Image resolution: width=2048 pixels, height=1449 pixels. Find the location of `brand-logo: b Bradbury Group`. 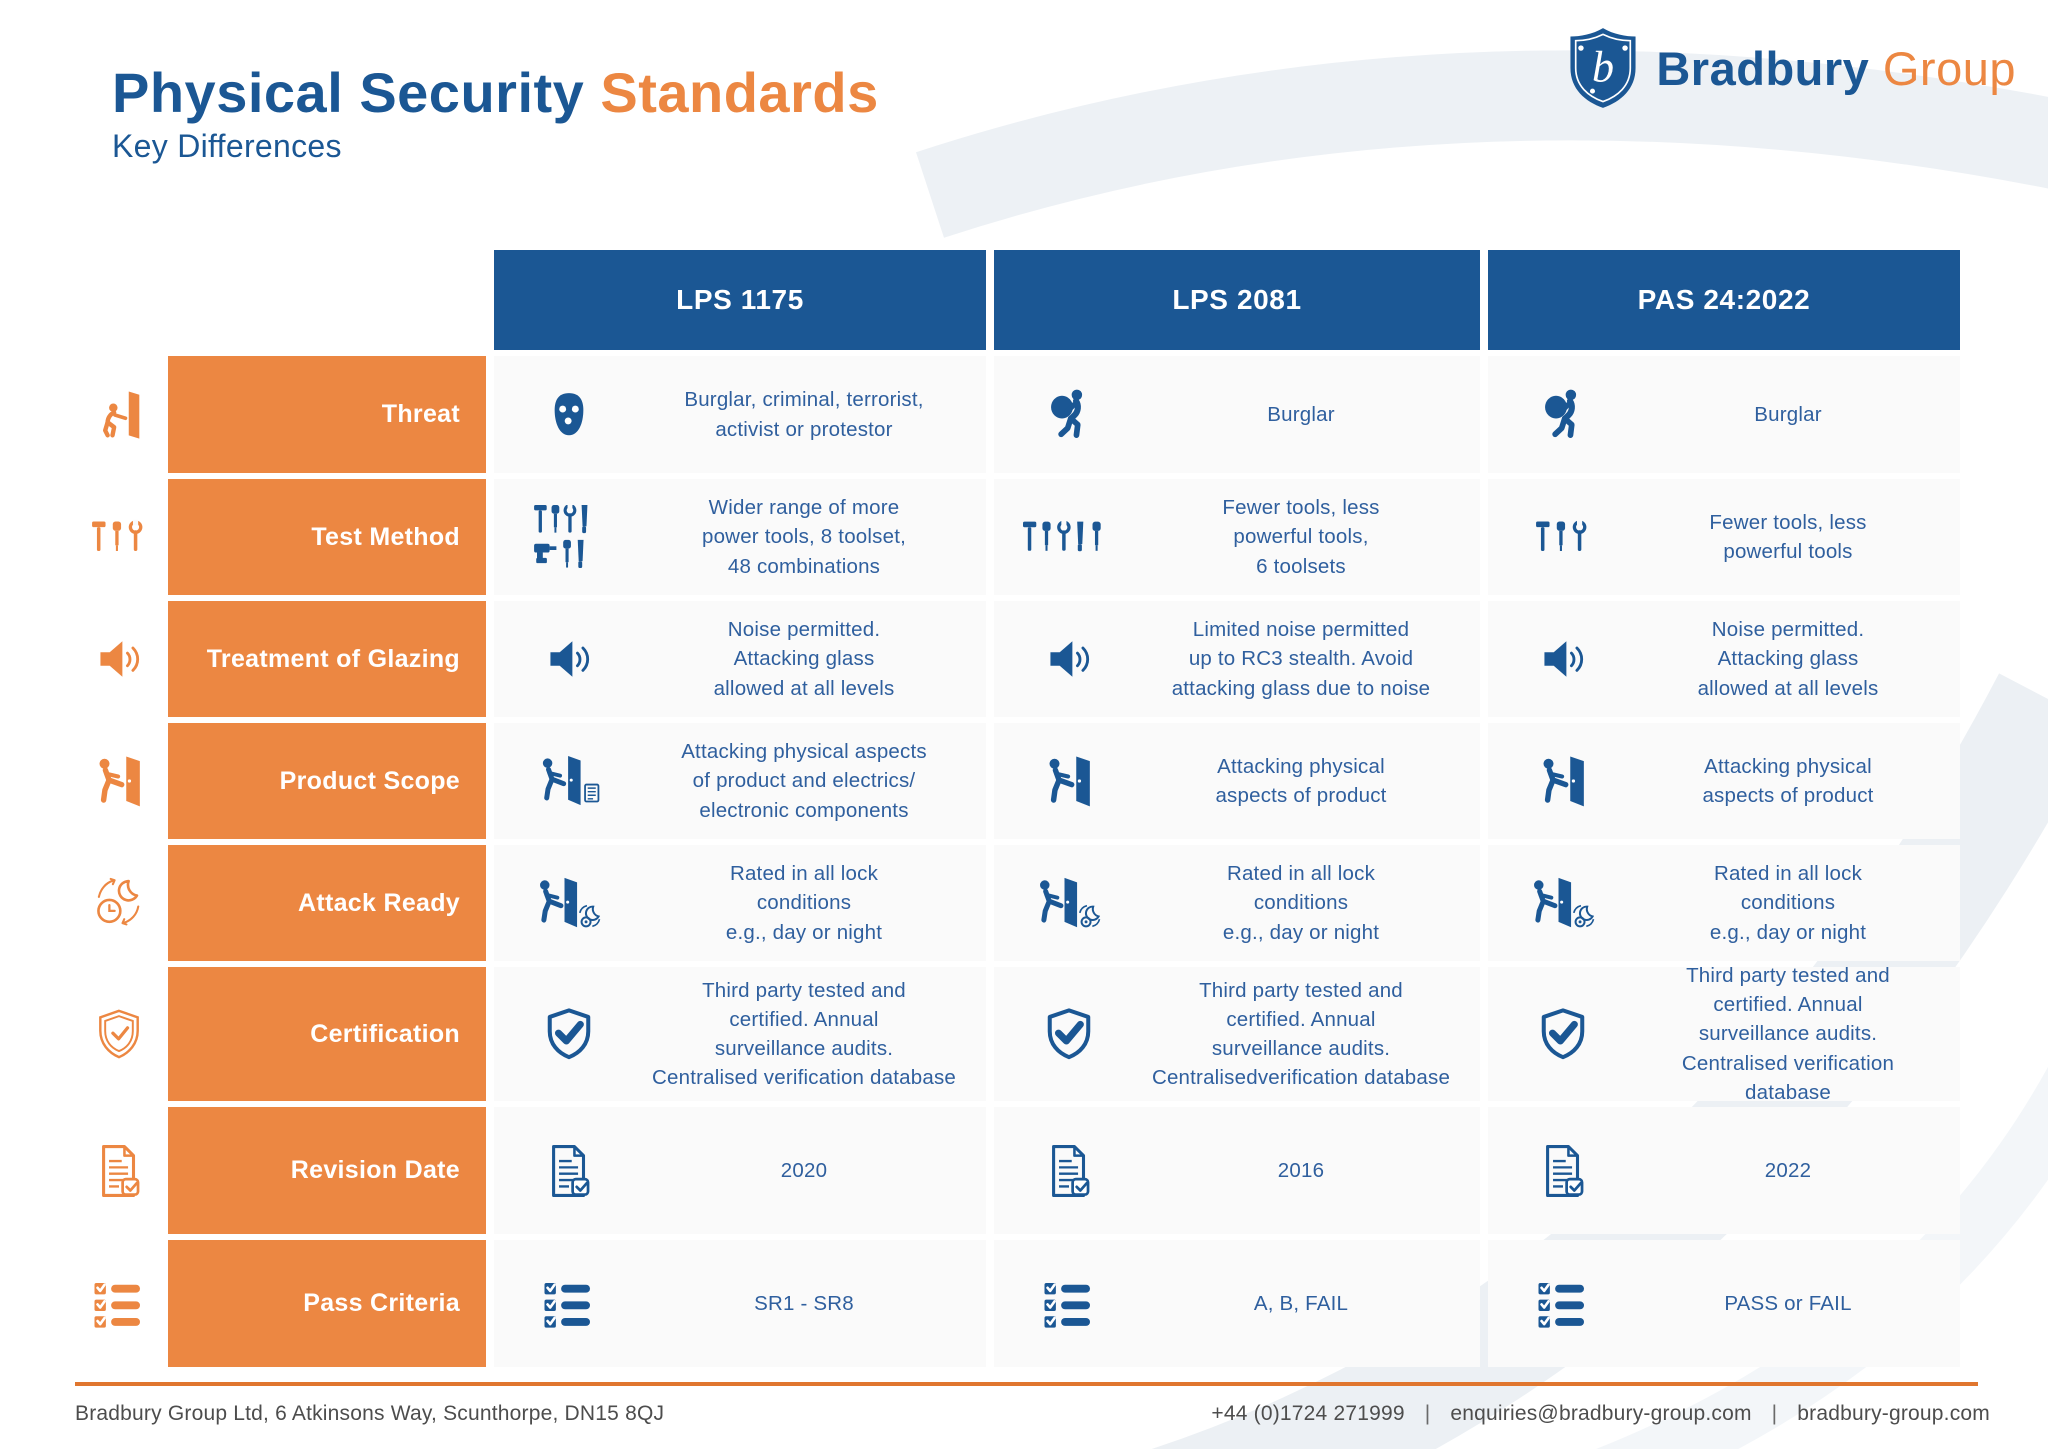

brand-logo: b Bradbury Group is located at coordinates (1791, 68).